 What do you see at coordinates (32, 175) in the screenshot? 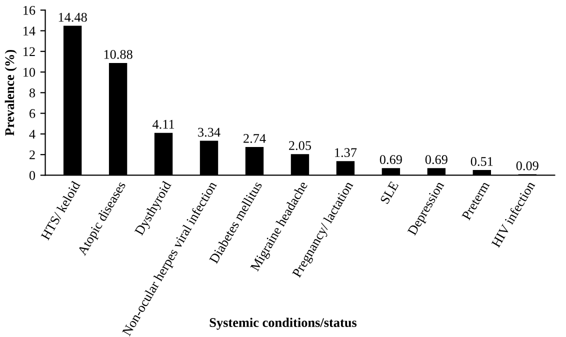
I see `y-tick-label: 0` at bounding box center [32, 175].